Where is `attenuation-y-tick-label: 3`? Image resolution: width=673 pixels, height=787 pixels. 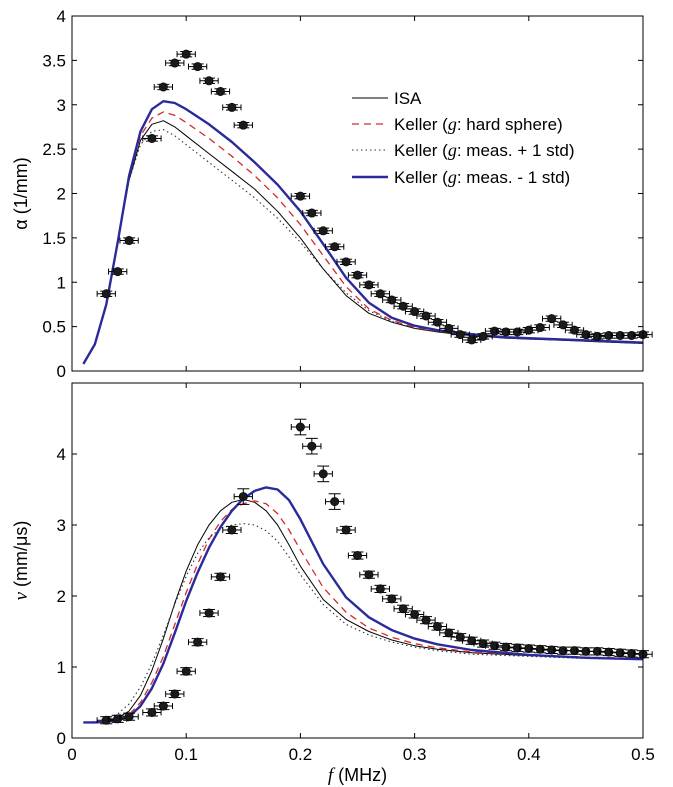
attenuation-y-tick-label: 3 is located at coordinates (61, 105).